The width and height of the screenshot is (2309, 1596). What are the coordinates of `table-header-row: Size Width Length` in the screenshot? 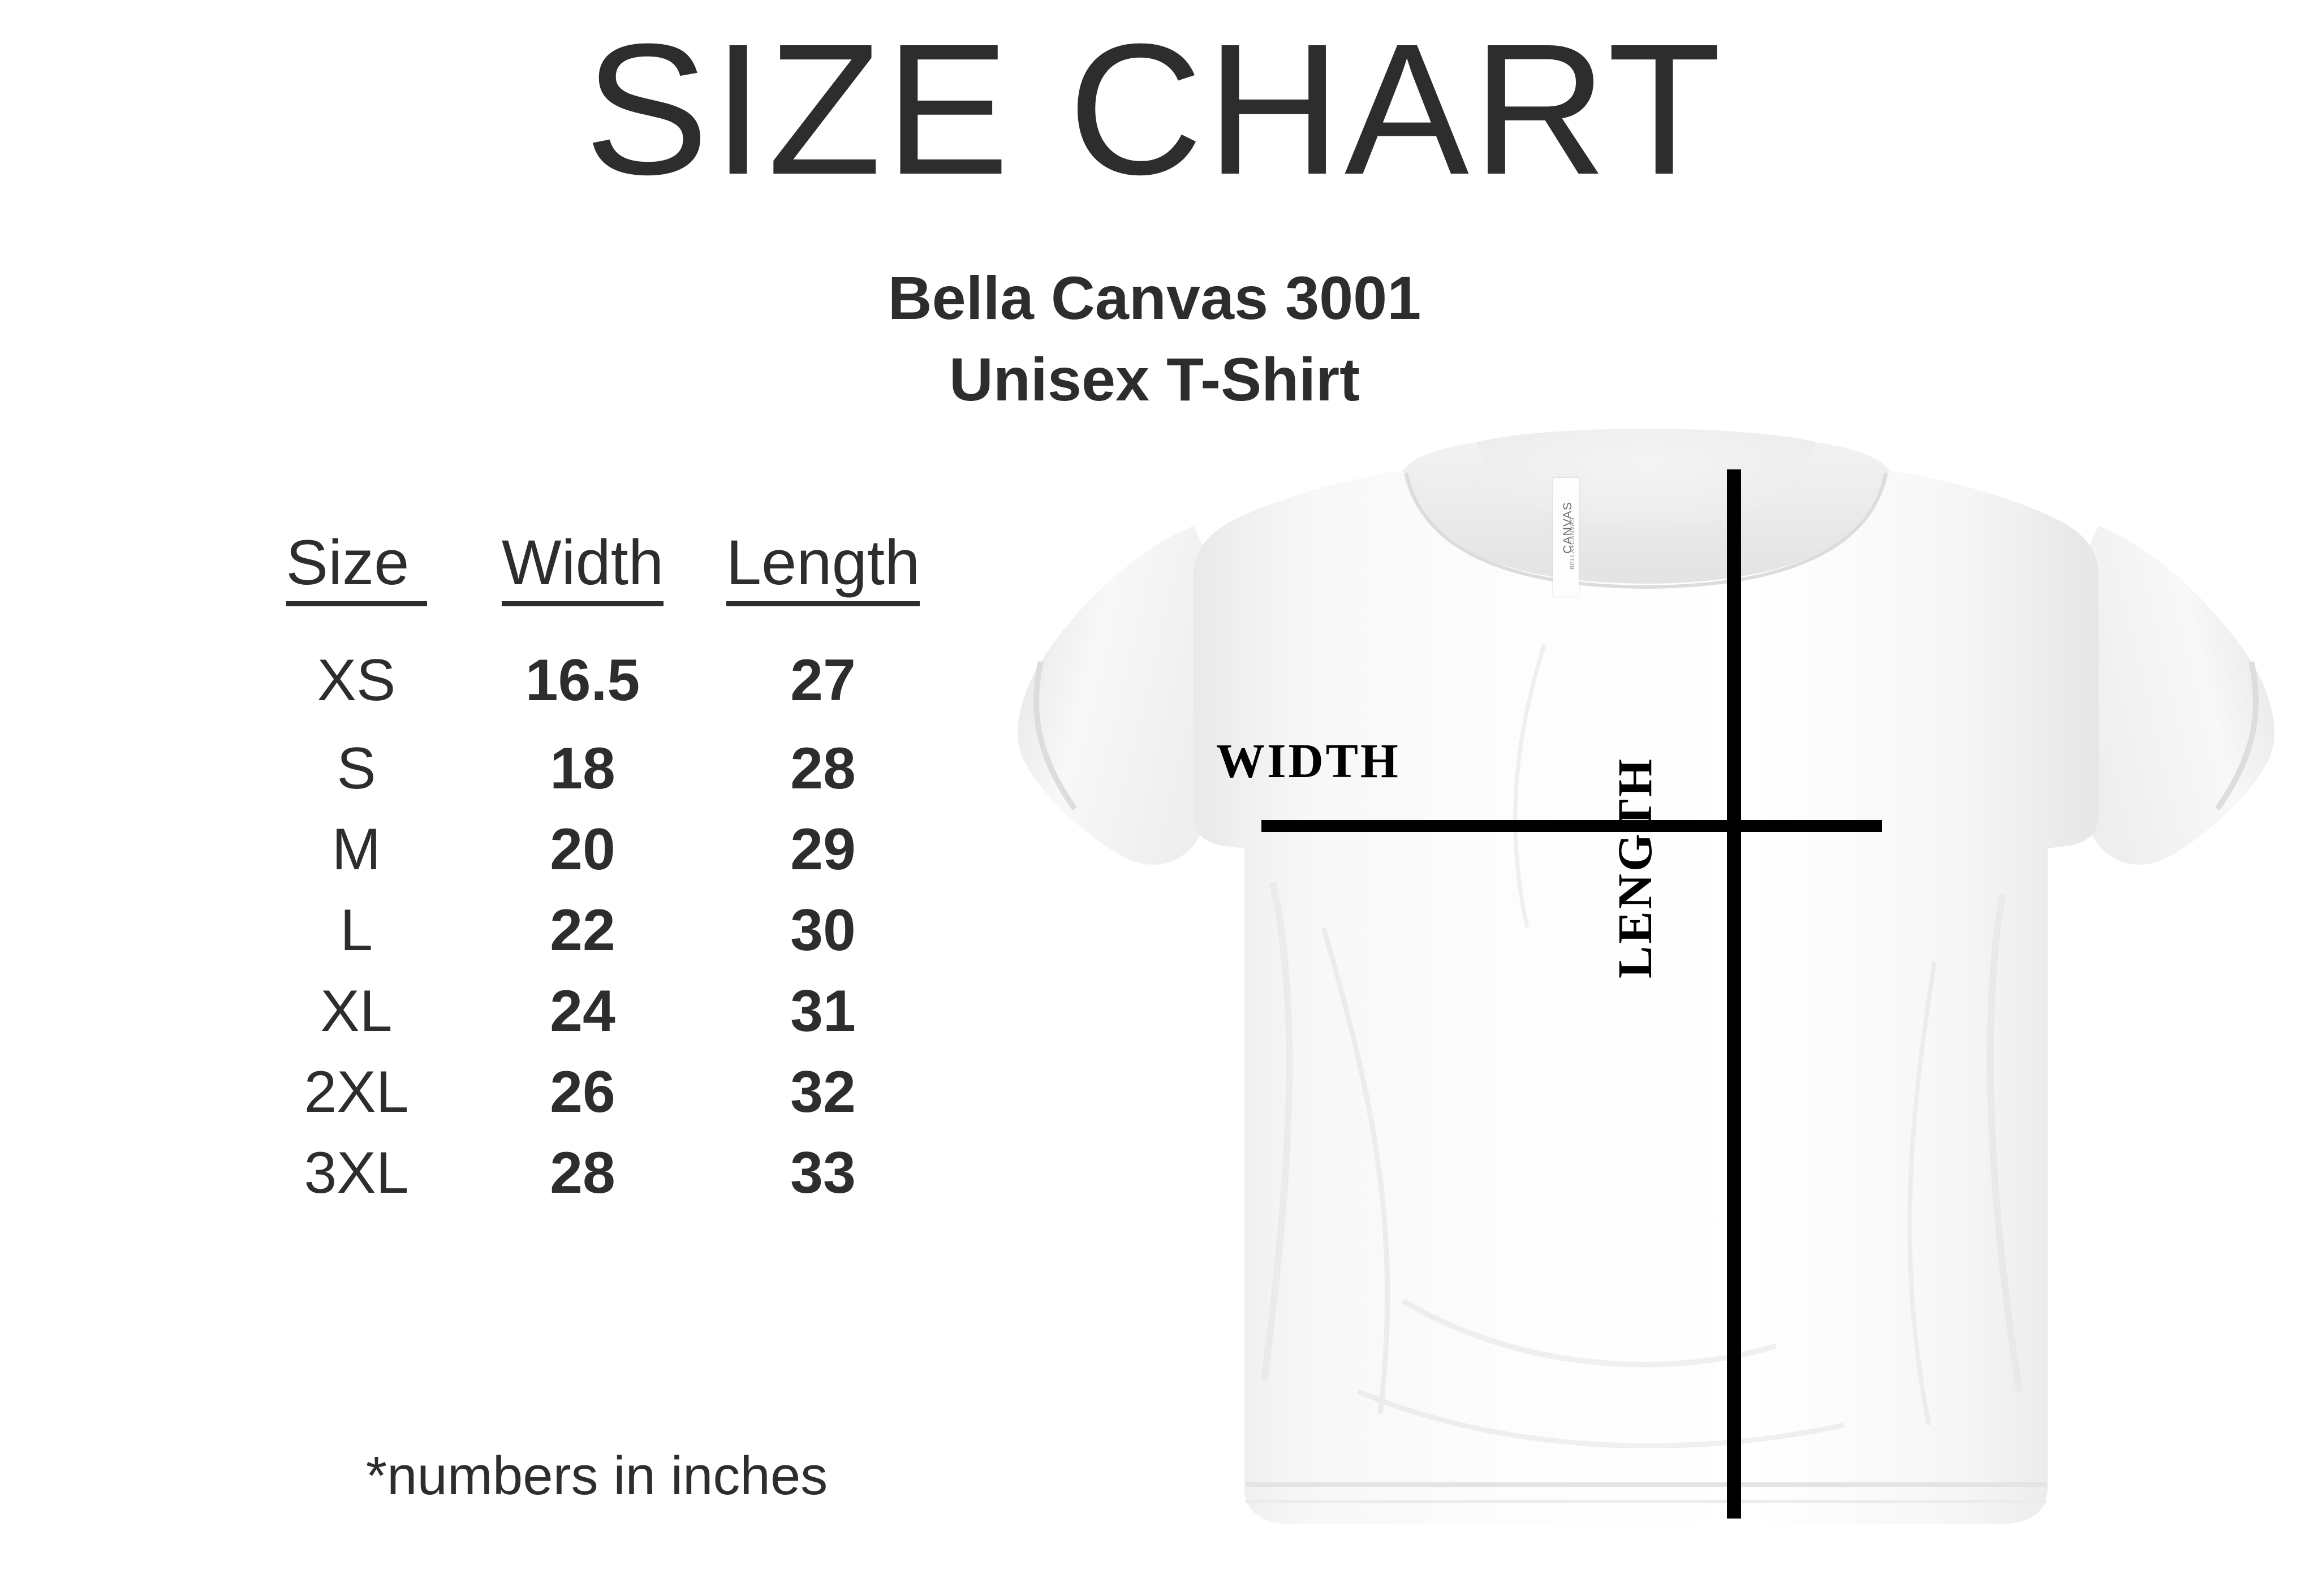 It's located at (597, 568).